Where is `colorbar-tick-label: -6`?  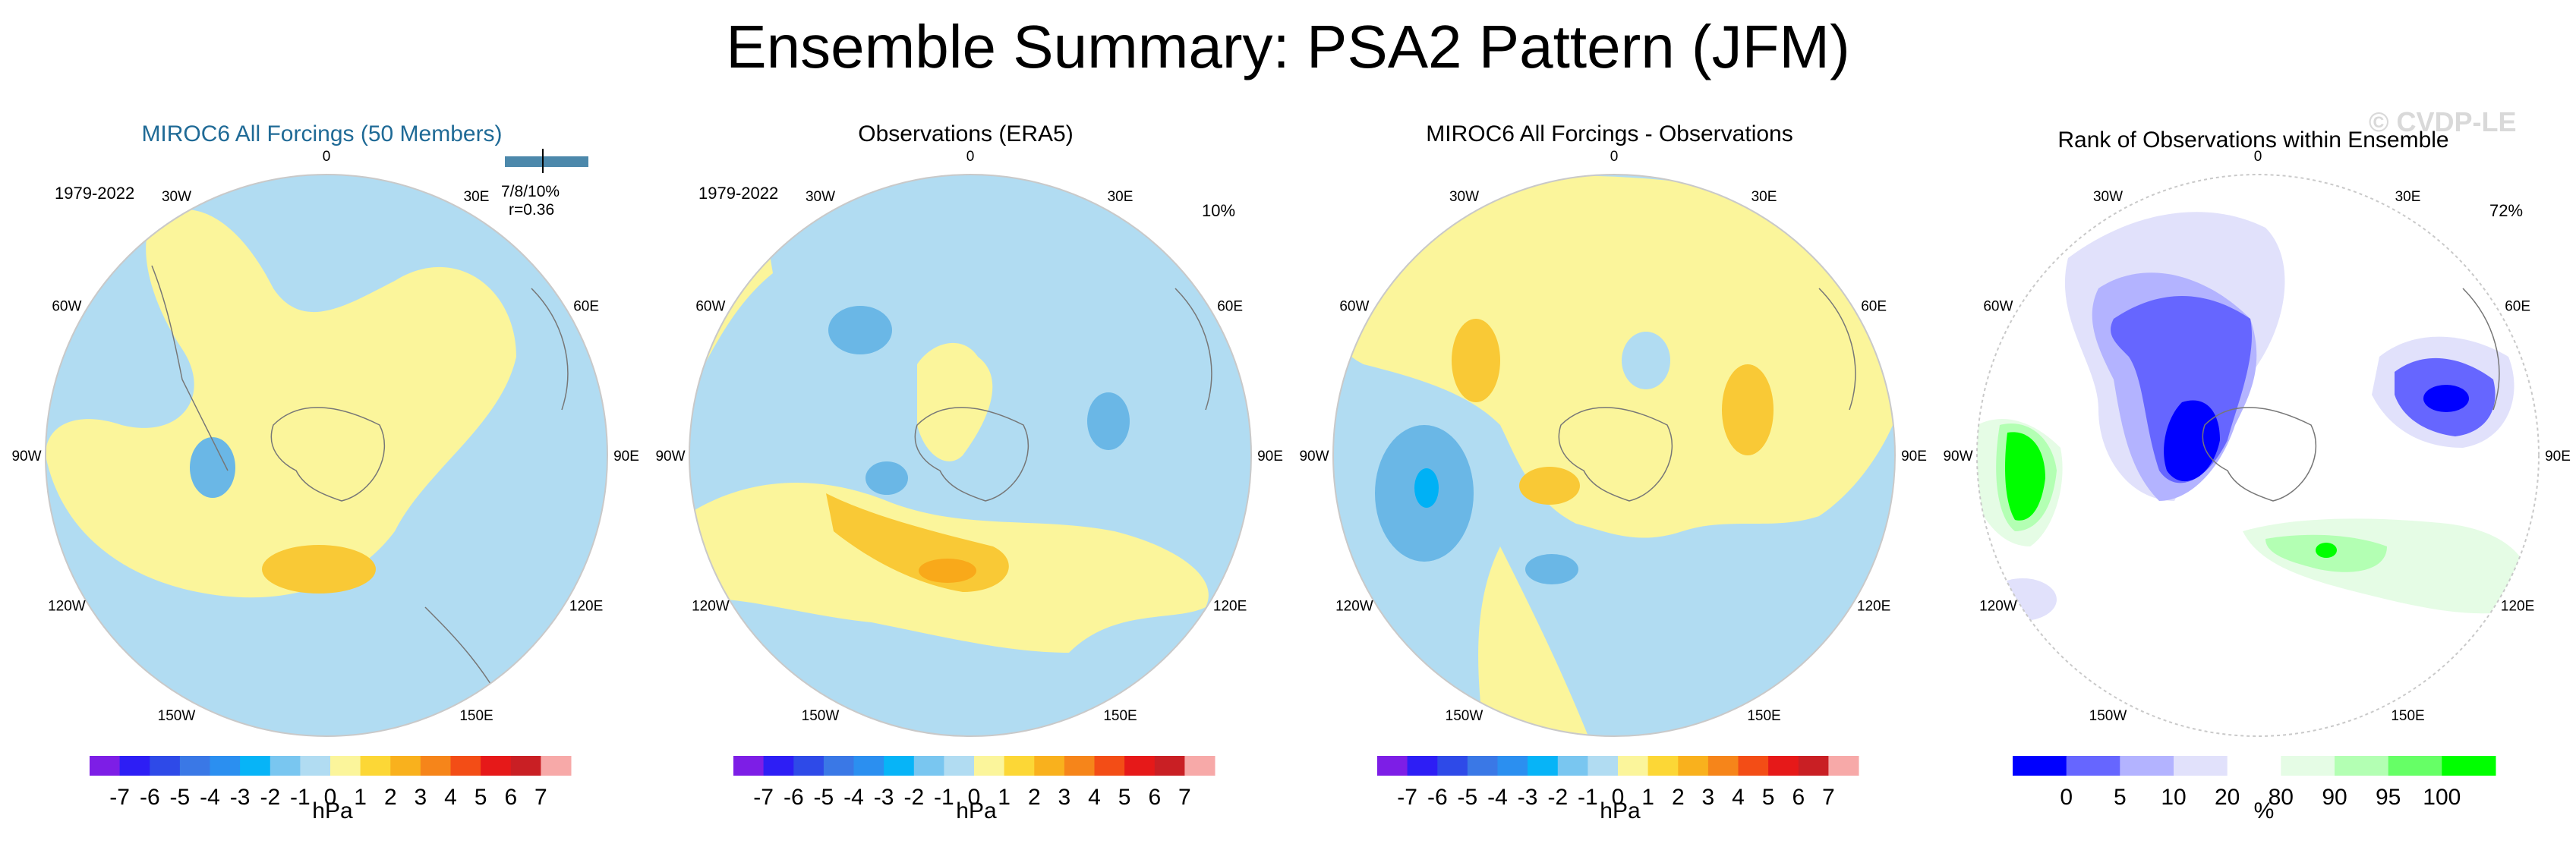 colorbar-tick-label: -6 is located at coordinates (150, 797).